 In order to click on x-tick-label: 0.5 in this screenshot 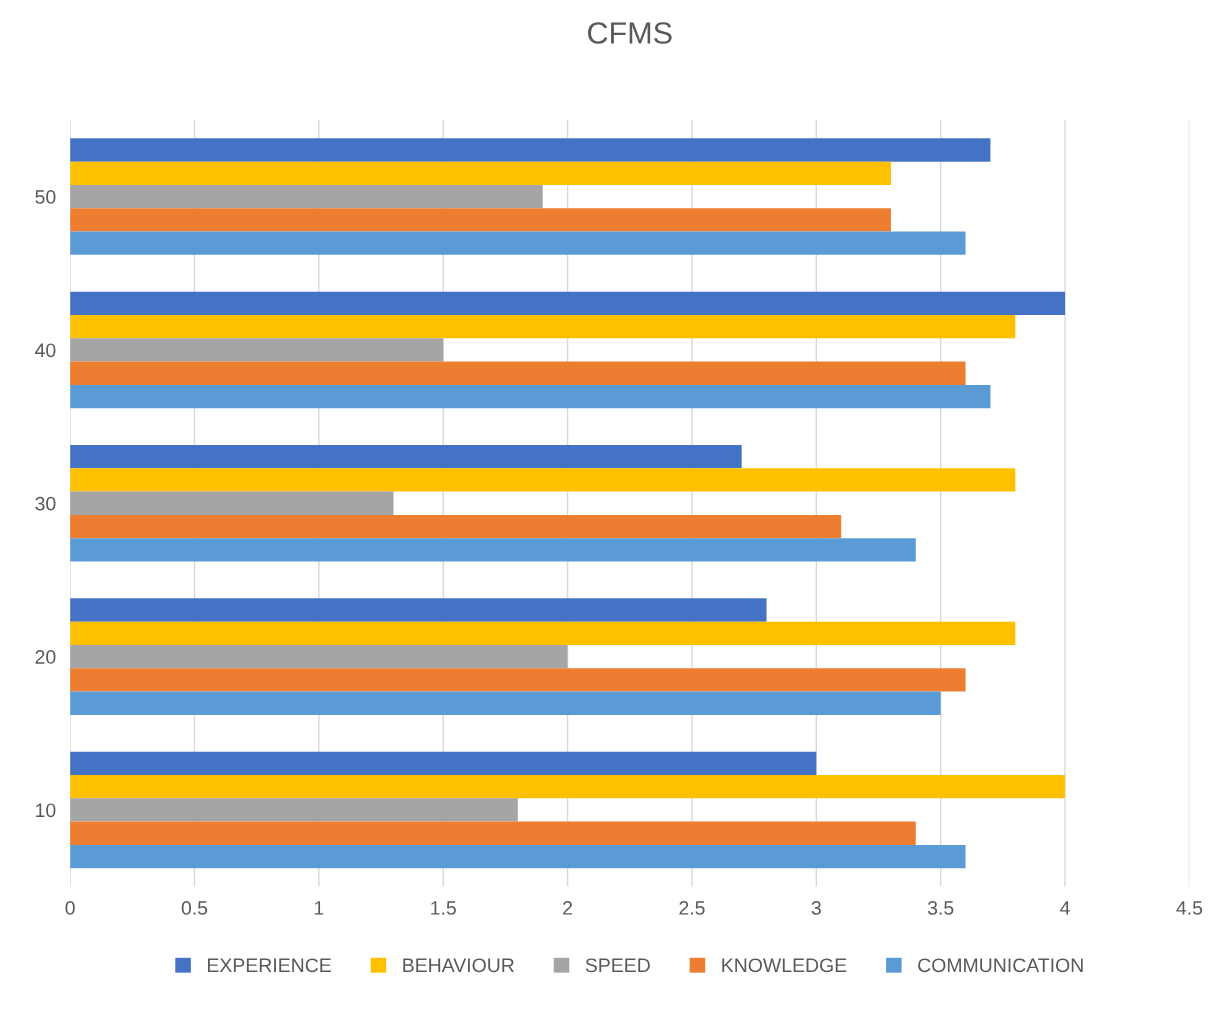, I will do `click(194, 908)`.